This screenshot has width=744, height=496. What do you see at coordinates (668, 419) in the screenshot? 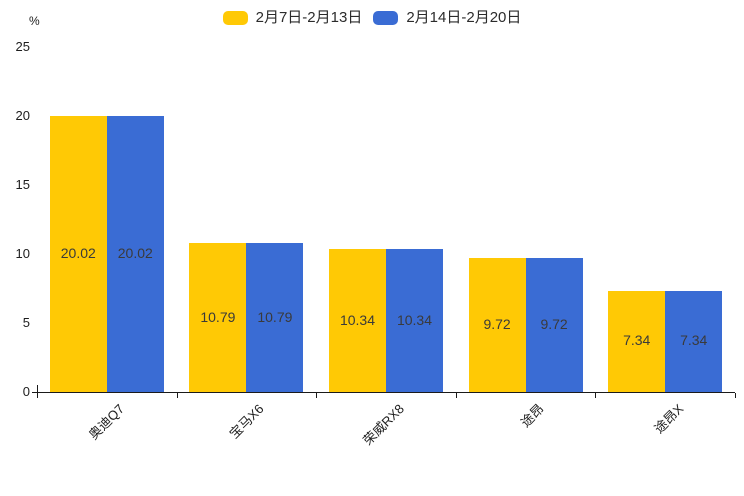
I see `x-category-label: 途昂X` at bounding box center [668, 419].